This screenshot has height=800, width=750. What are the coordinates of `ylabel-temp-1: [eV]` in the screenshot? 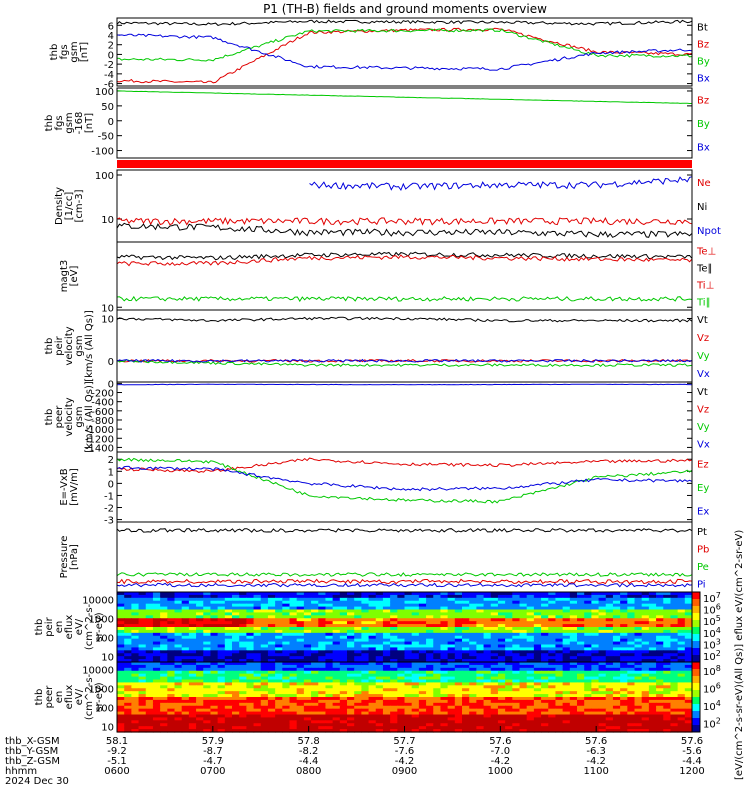 It's located at (74, 276).